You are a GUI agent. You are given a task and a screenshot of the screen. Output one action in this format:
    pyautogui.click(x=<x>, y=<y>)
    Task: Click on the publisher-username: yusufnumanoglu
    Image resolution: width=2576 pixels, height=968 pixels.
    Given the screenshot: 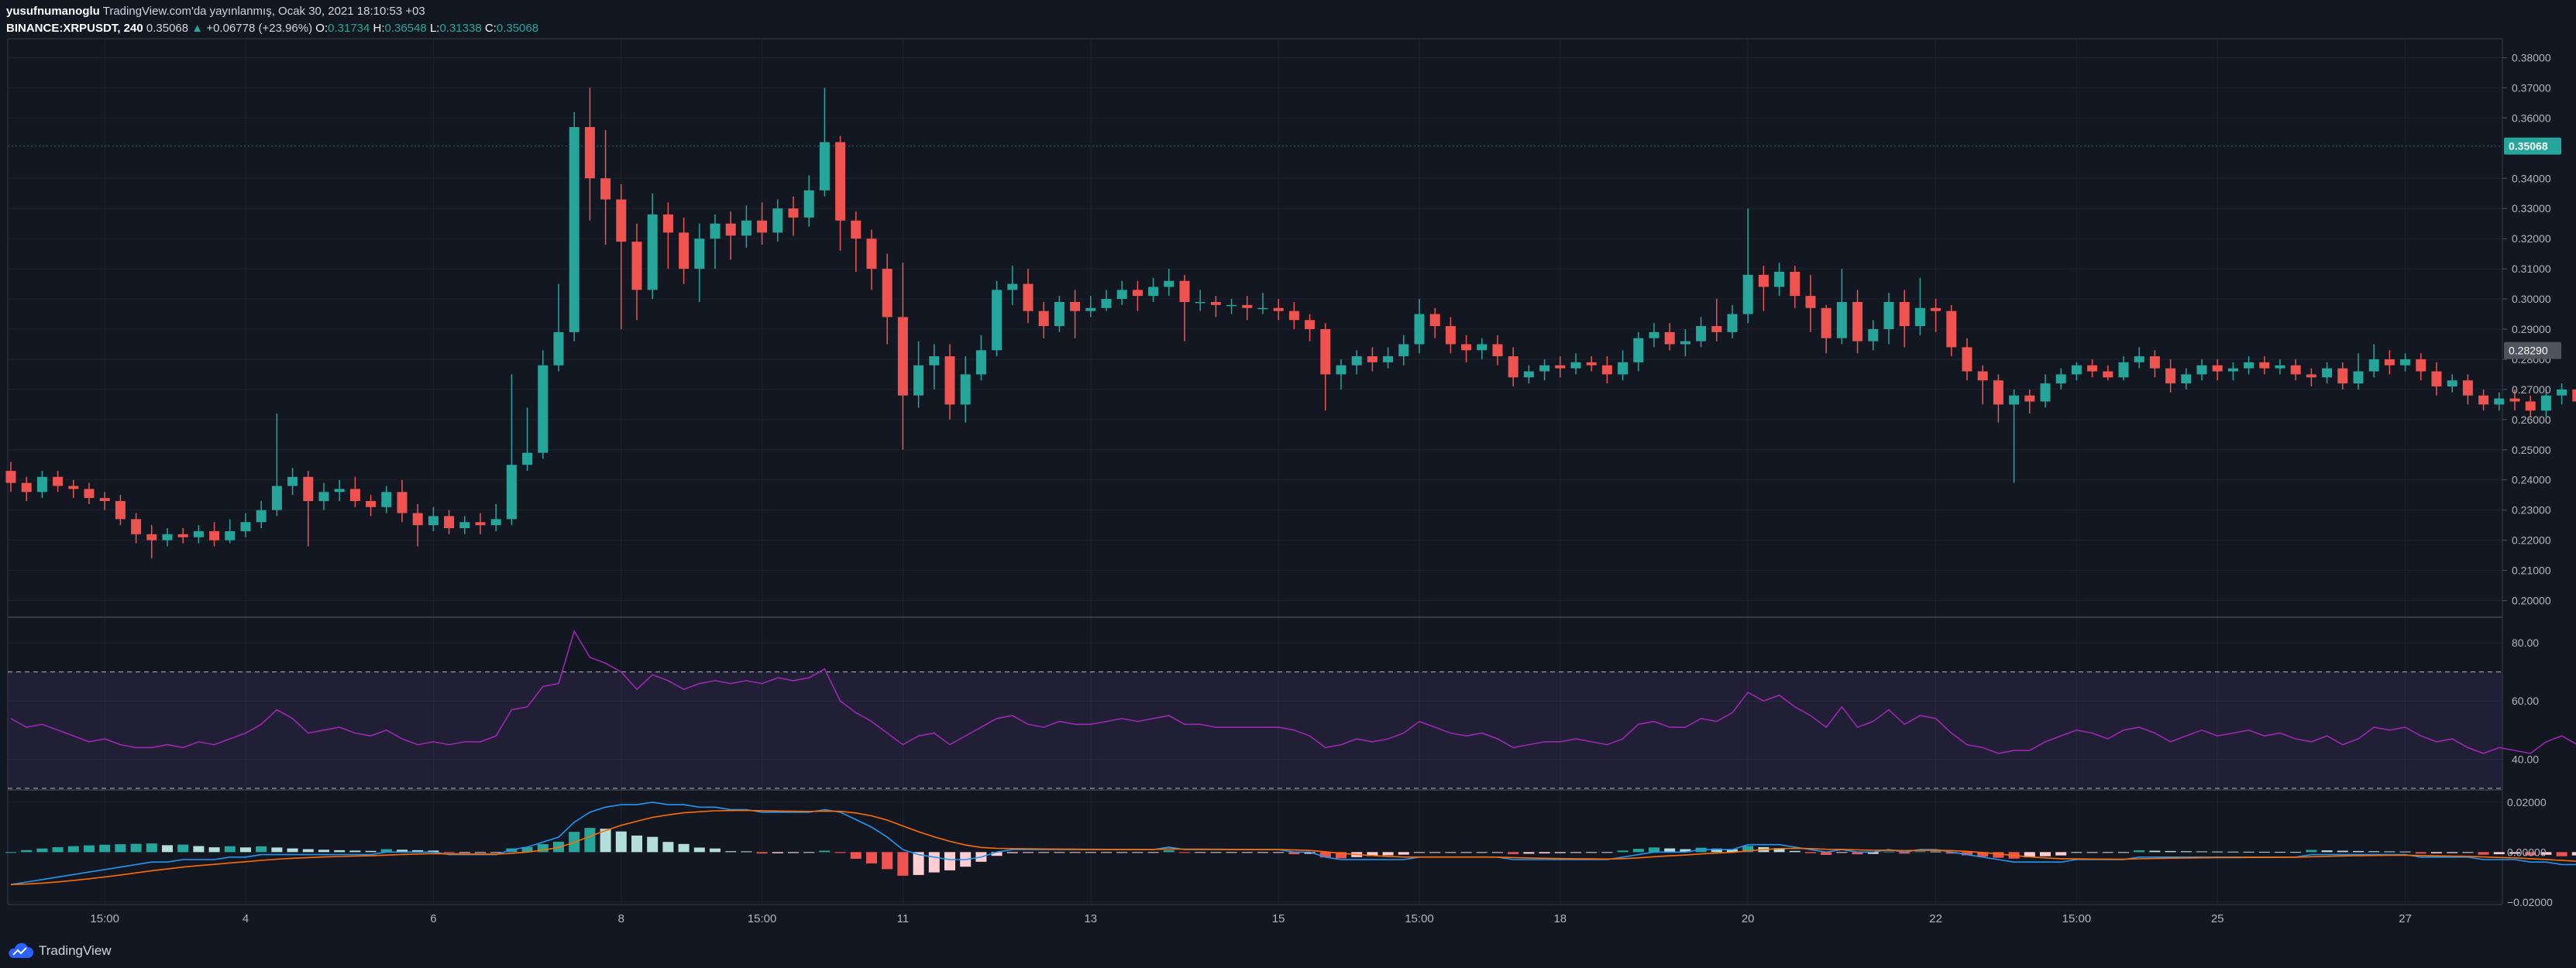 What is the action you would take?
    pyautogui.click(x=53, y=11)
    